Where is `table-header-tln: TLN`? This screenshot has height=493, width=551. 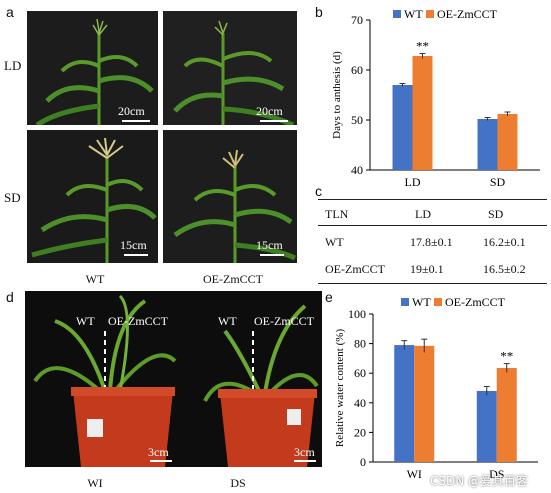 table-header-tln: TLN is located at coordinates (337, 214).